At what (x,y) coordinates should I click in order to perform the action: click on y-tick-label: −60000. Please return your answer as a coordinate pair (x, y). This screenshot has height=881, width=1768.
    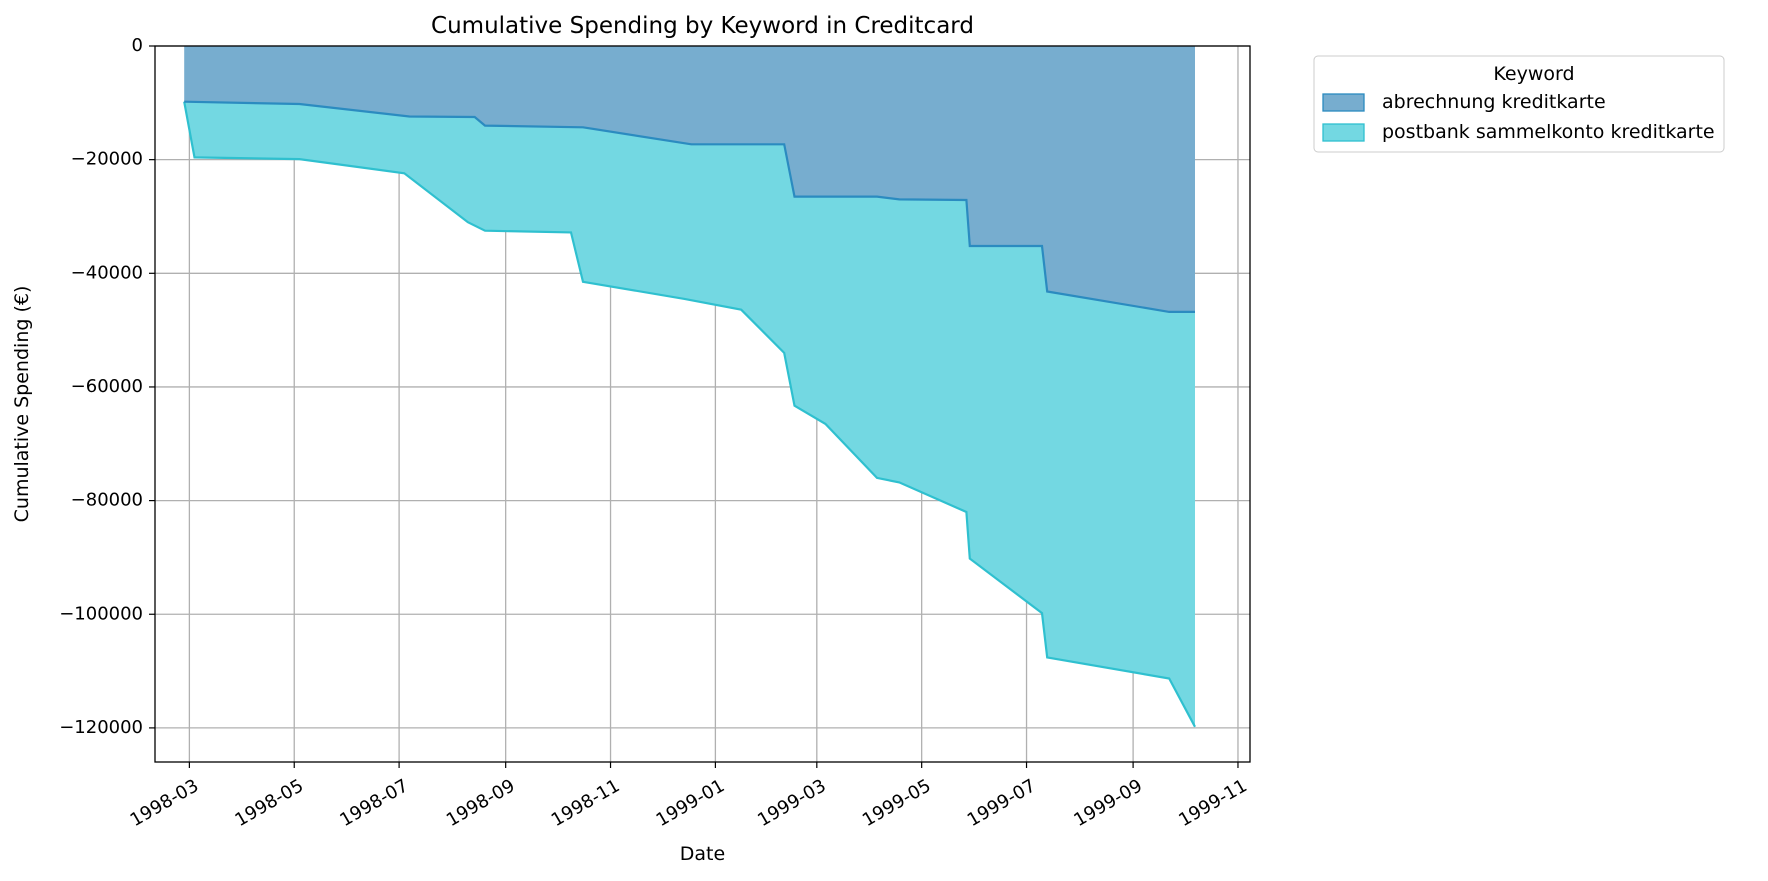
    Looking at the image, I should click on (107, 386).